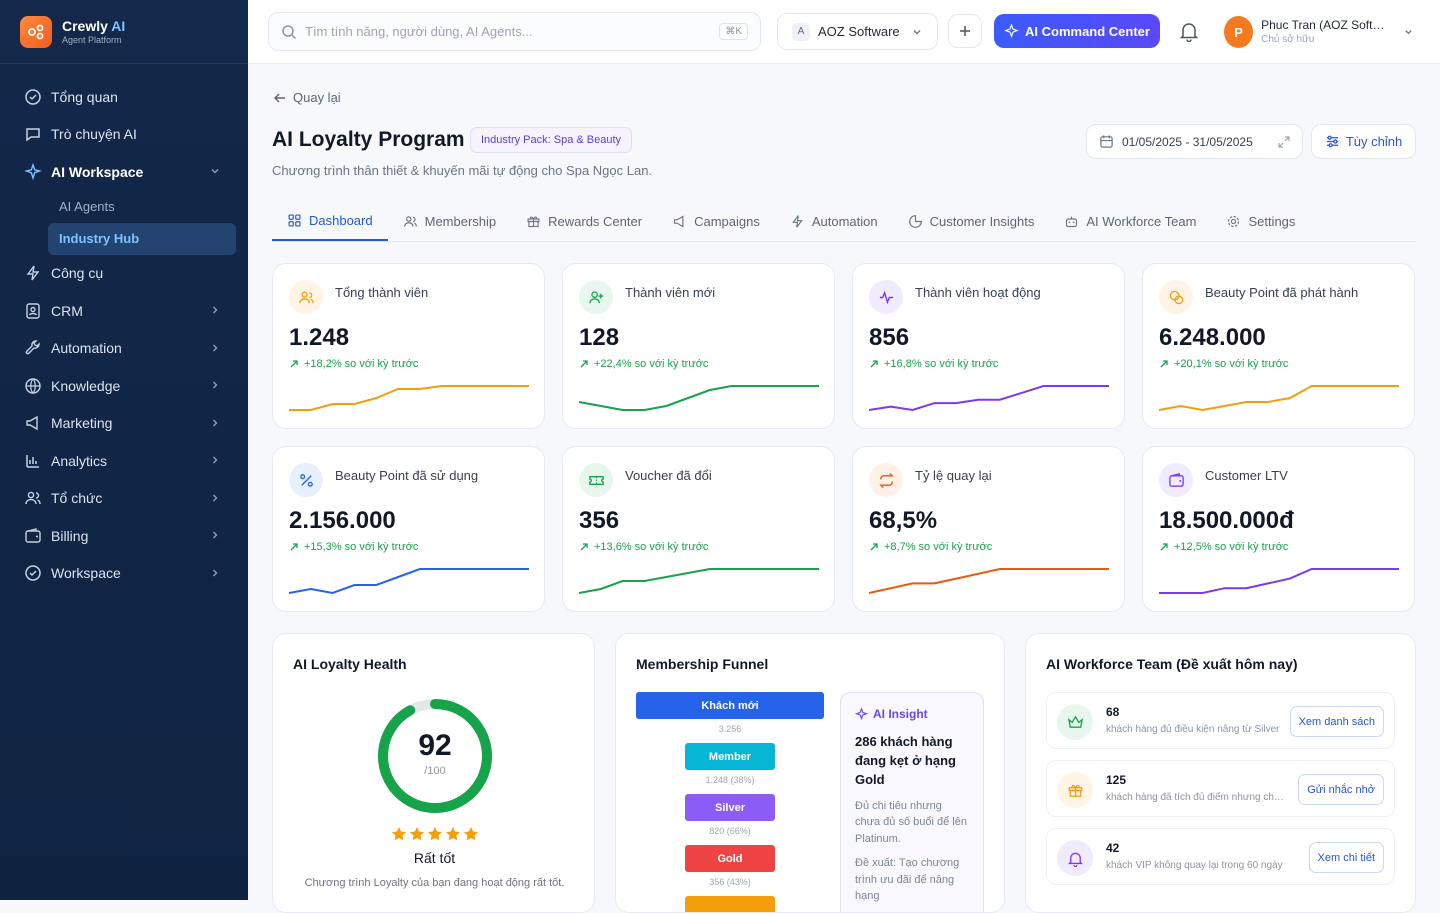 The width and height of the screenshot is (1440, 913). I want to click on workforce-title: AI Workforce Team (Đề xuất hôm nay), so click(1172, 664).